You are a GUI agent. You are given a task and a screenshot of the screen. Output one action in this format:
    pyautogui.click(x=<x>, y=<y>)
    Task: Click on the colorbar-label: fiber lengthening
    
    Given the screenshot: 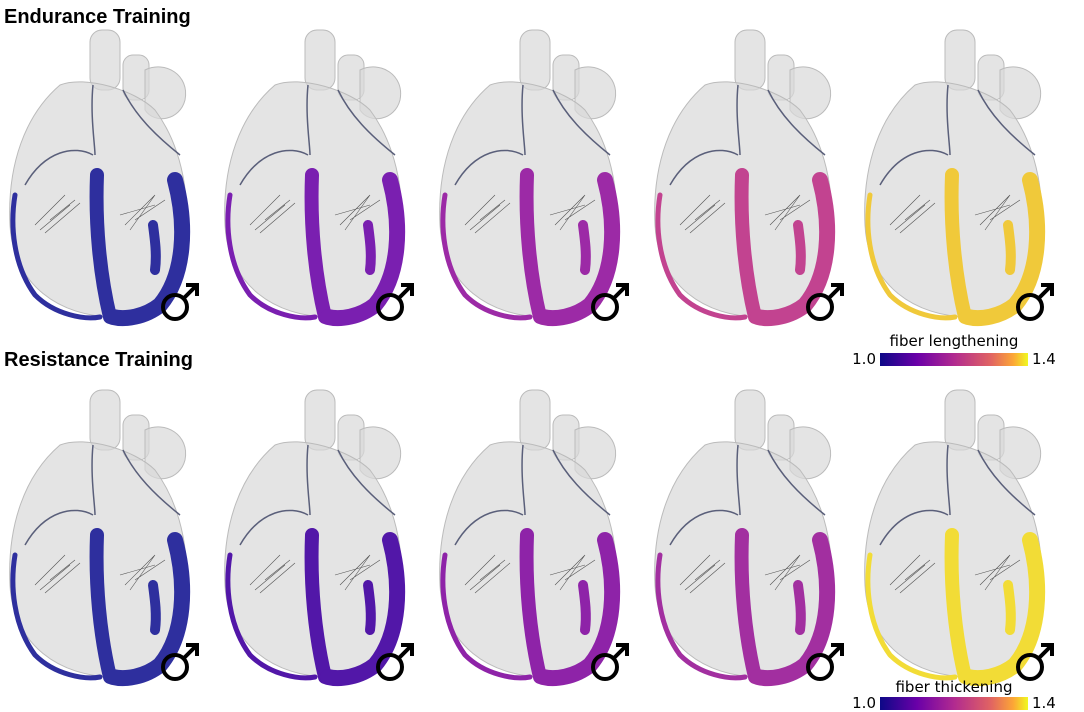 What is the action you would take?
    pyautogui.click(x=954, y=341)
    